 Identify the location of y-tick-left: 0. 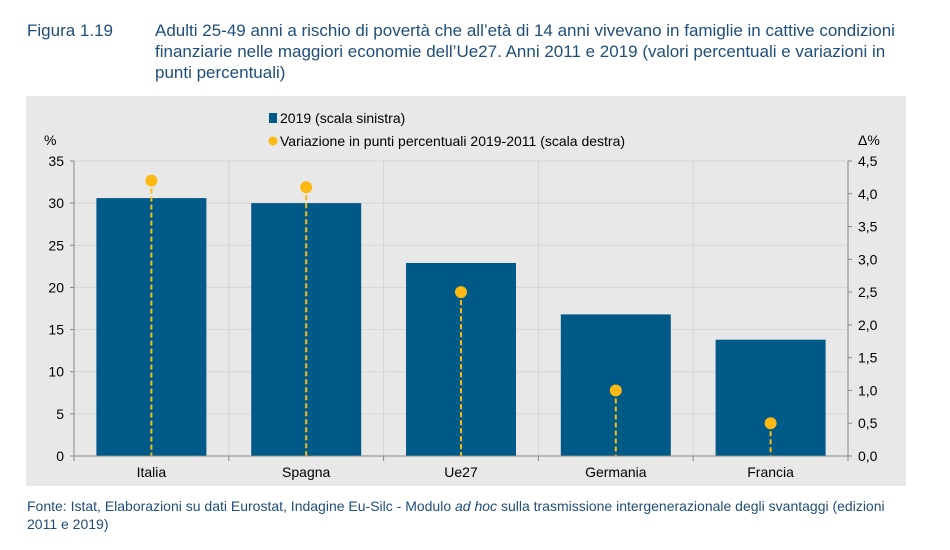
(60, 456).